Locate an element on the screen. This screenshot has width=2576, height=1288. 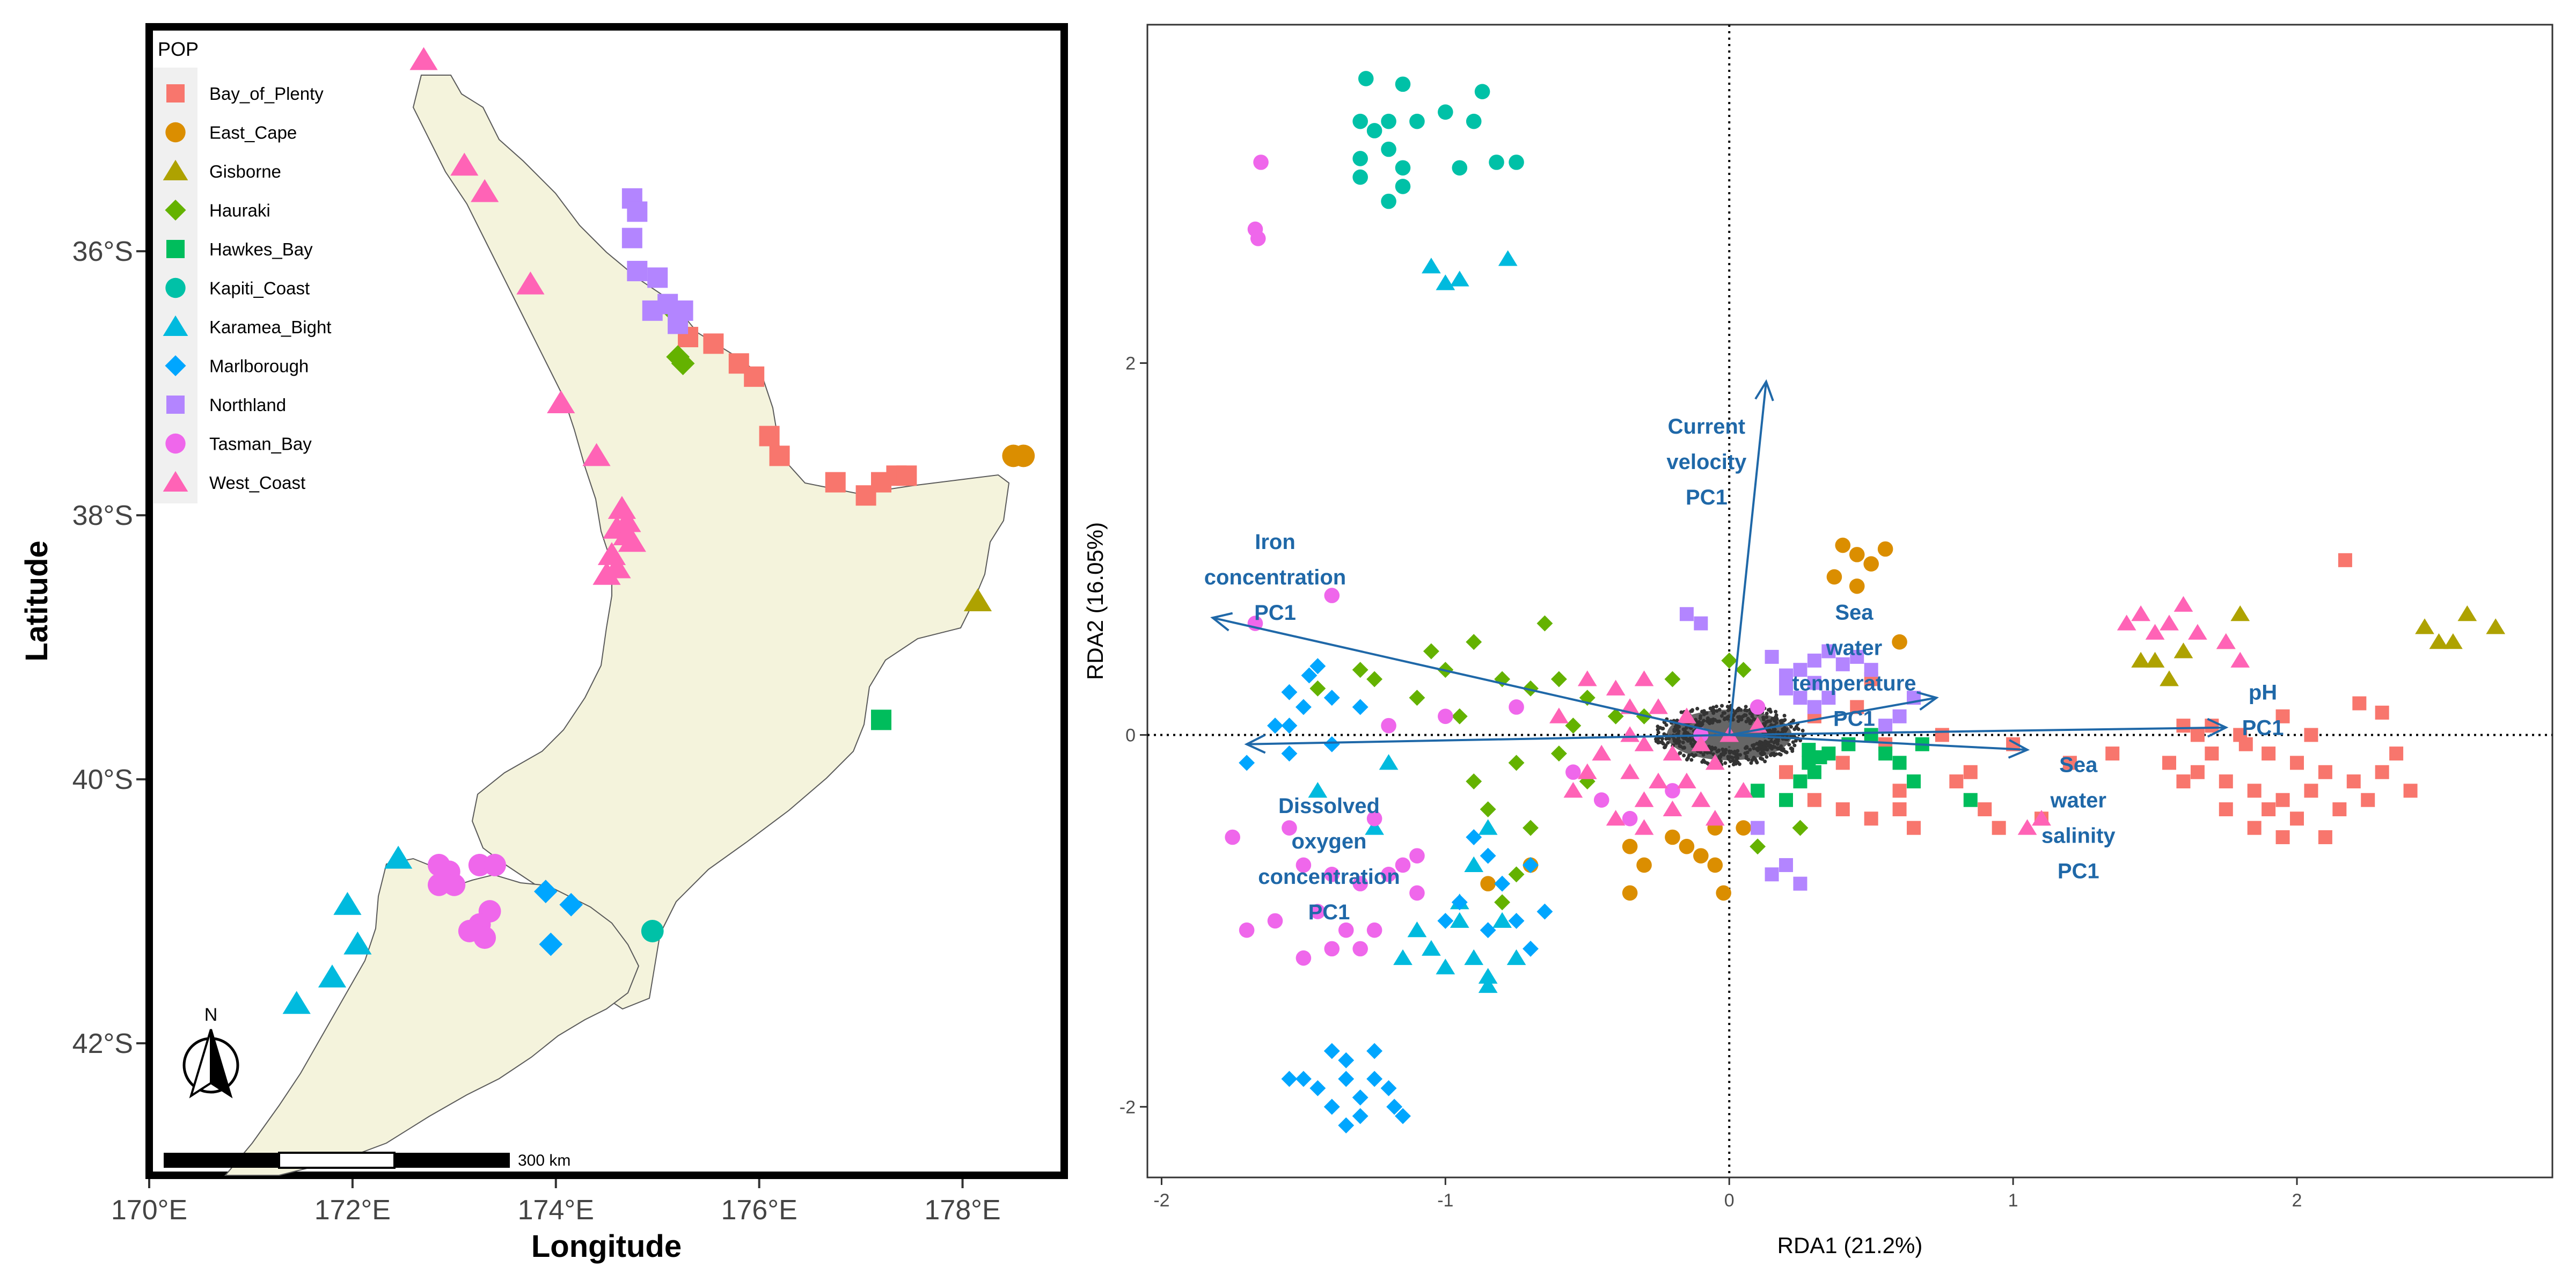
legend-label-west-coast: West_Coast is located at coordinates (257, 483).